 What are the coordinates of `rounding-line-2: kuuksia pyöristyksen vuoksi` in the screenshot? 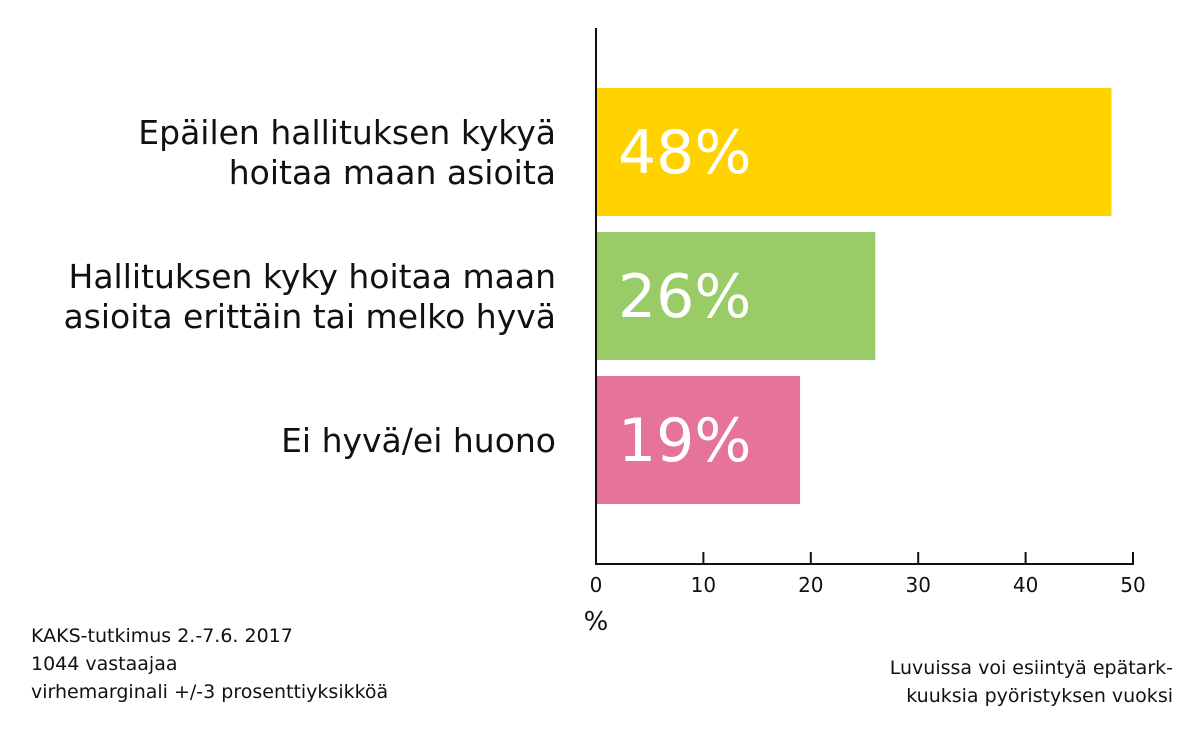 It's located at (1039, 696).